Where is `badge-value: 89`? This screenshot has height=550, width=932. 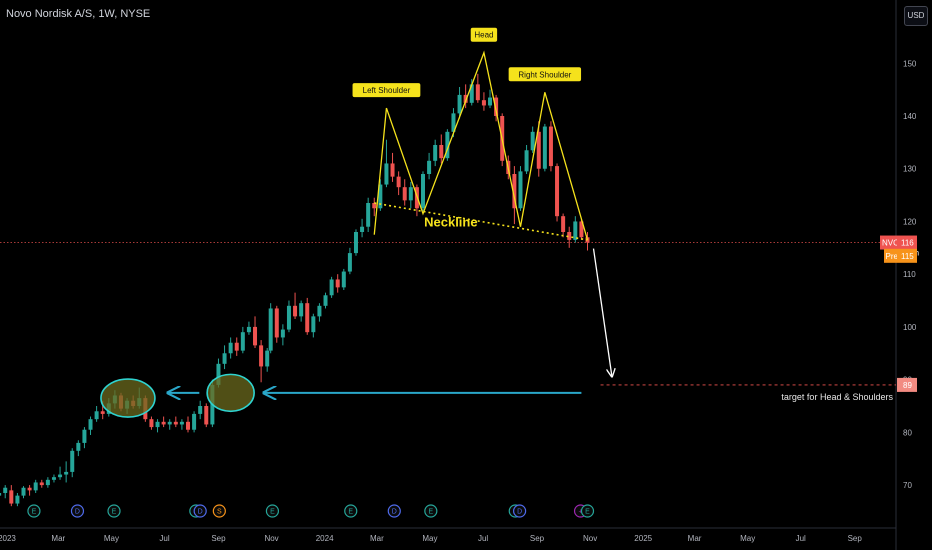
badge-value: 89 is located at coordinates (907, 385).